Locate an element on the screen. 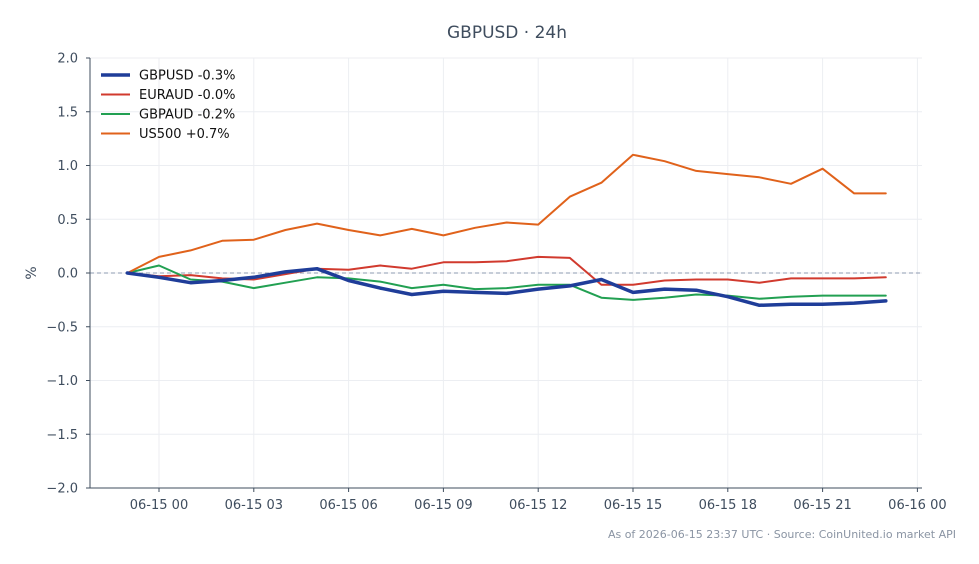 This screenshot has height=564, width=979. legend-label-3: US500 +0.7% is located at coordinates (184, 134).